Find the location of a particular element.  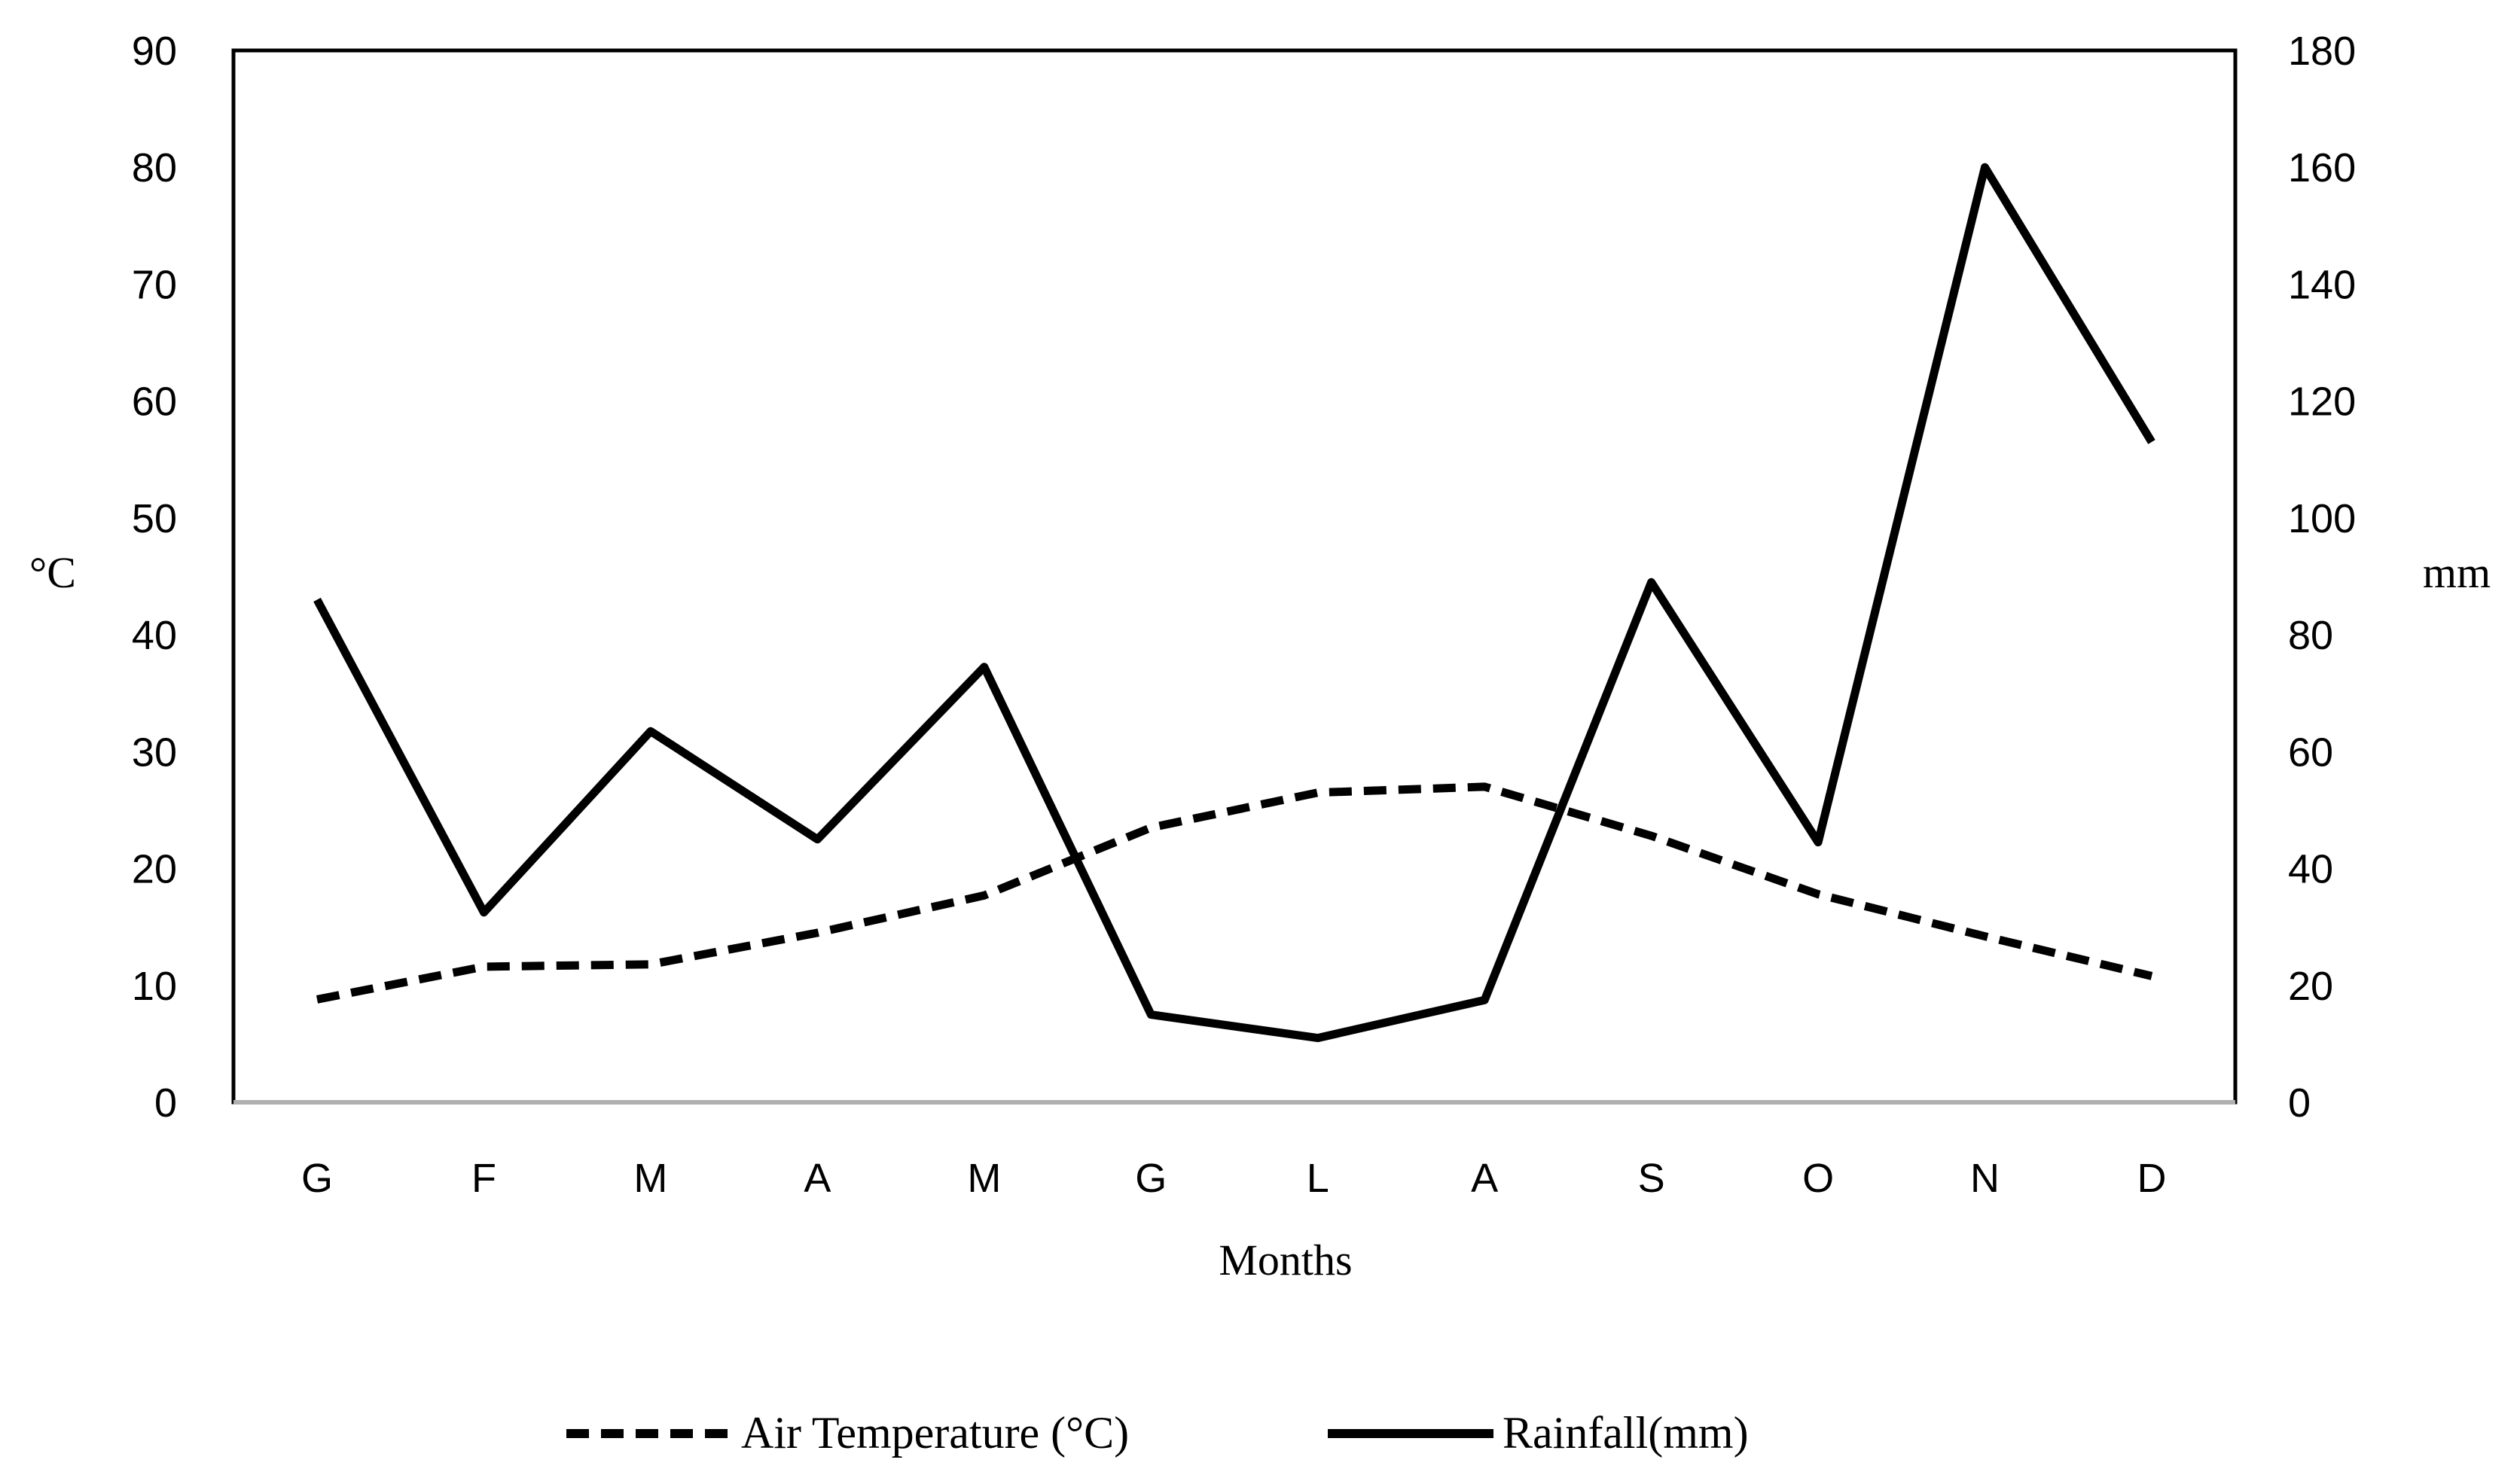

x-tick-label: O is located at coordinates (1818, 1178).